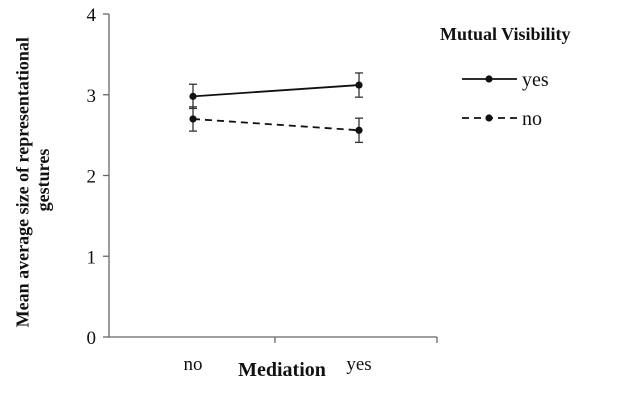  I want to click on y-tick-label: 4, so click(92, 15).